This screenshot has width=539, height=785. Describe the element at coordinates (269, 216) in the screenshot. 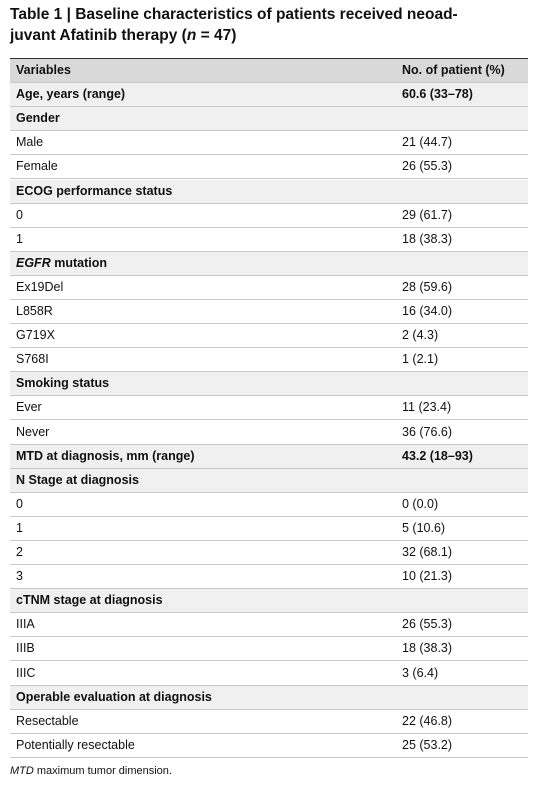

I see `table-row: 0 29 (61.7)` at that location.